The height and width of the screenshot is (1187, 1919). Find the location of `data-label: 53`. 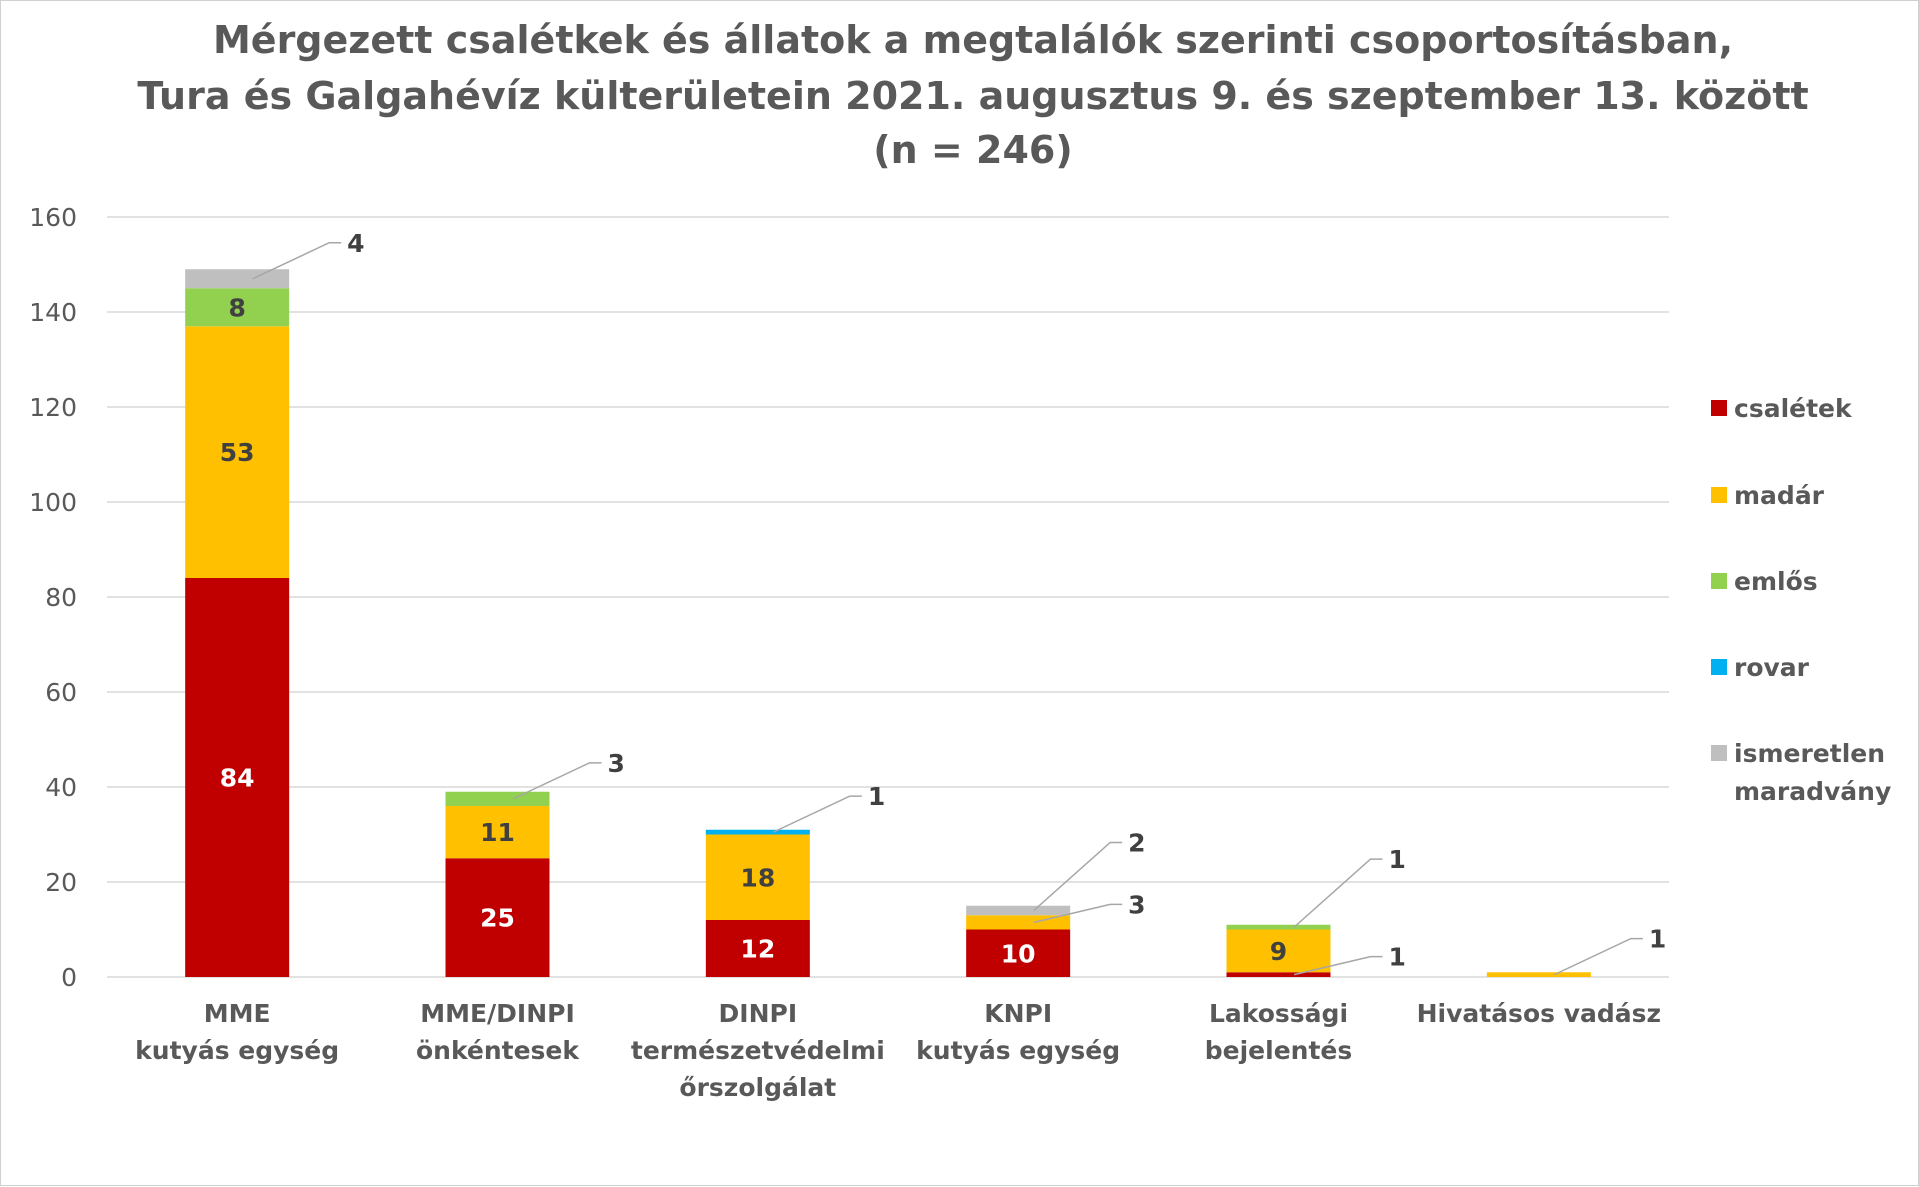

data-label: 53 is located at coordinates (237, 452).